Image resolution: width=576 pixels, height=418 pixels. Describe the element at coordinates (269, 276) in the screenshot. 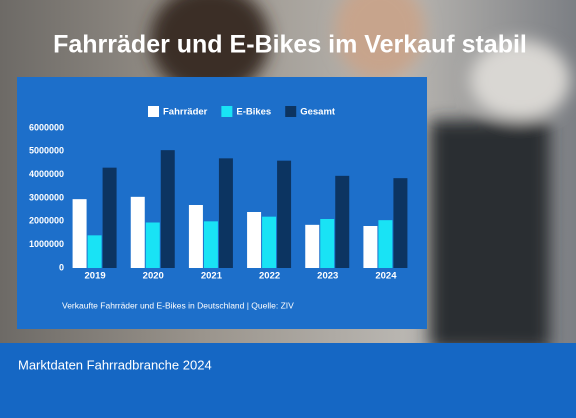

I see `x-tick-label: 2022` at that location.